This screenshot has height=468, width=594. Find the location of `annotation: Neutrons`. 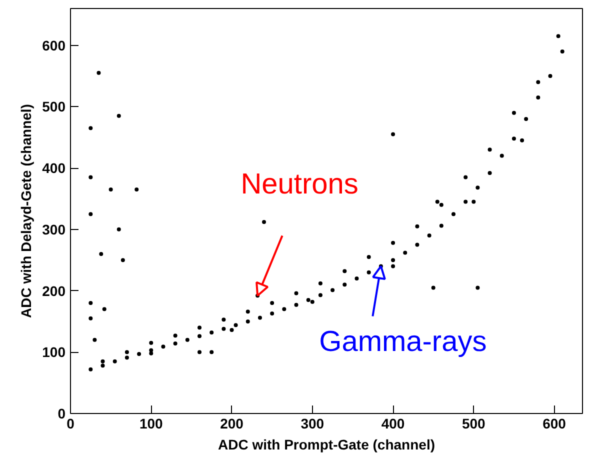

annotation: Neutrons is located at coordinates (299, 184).